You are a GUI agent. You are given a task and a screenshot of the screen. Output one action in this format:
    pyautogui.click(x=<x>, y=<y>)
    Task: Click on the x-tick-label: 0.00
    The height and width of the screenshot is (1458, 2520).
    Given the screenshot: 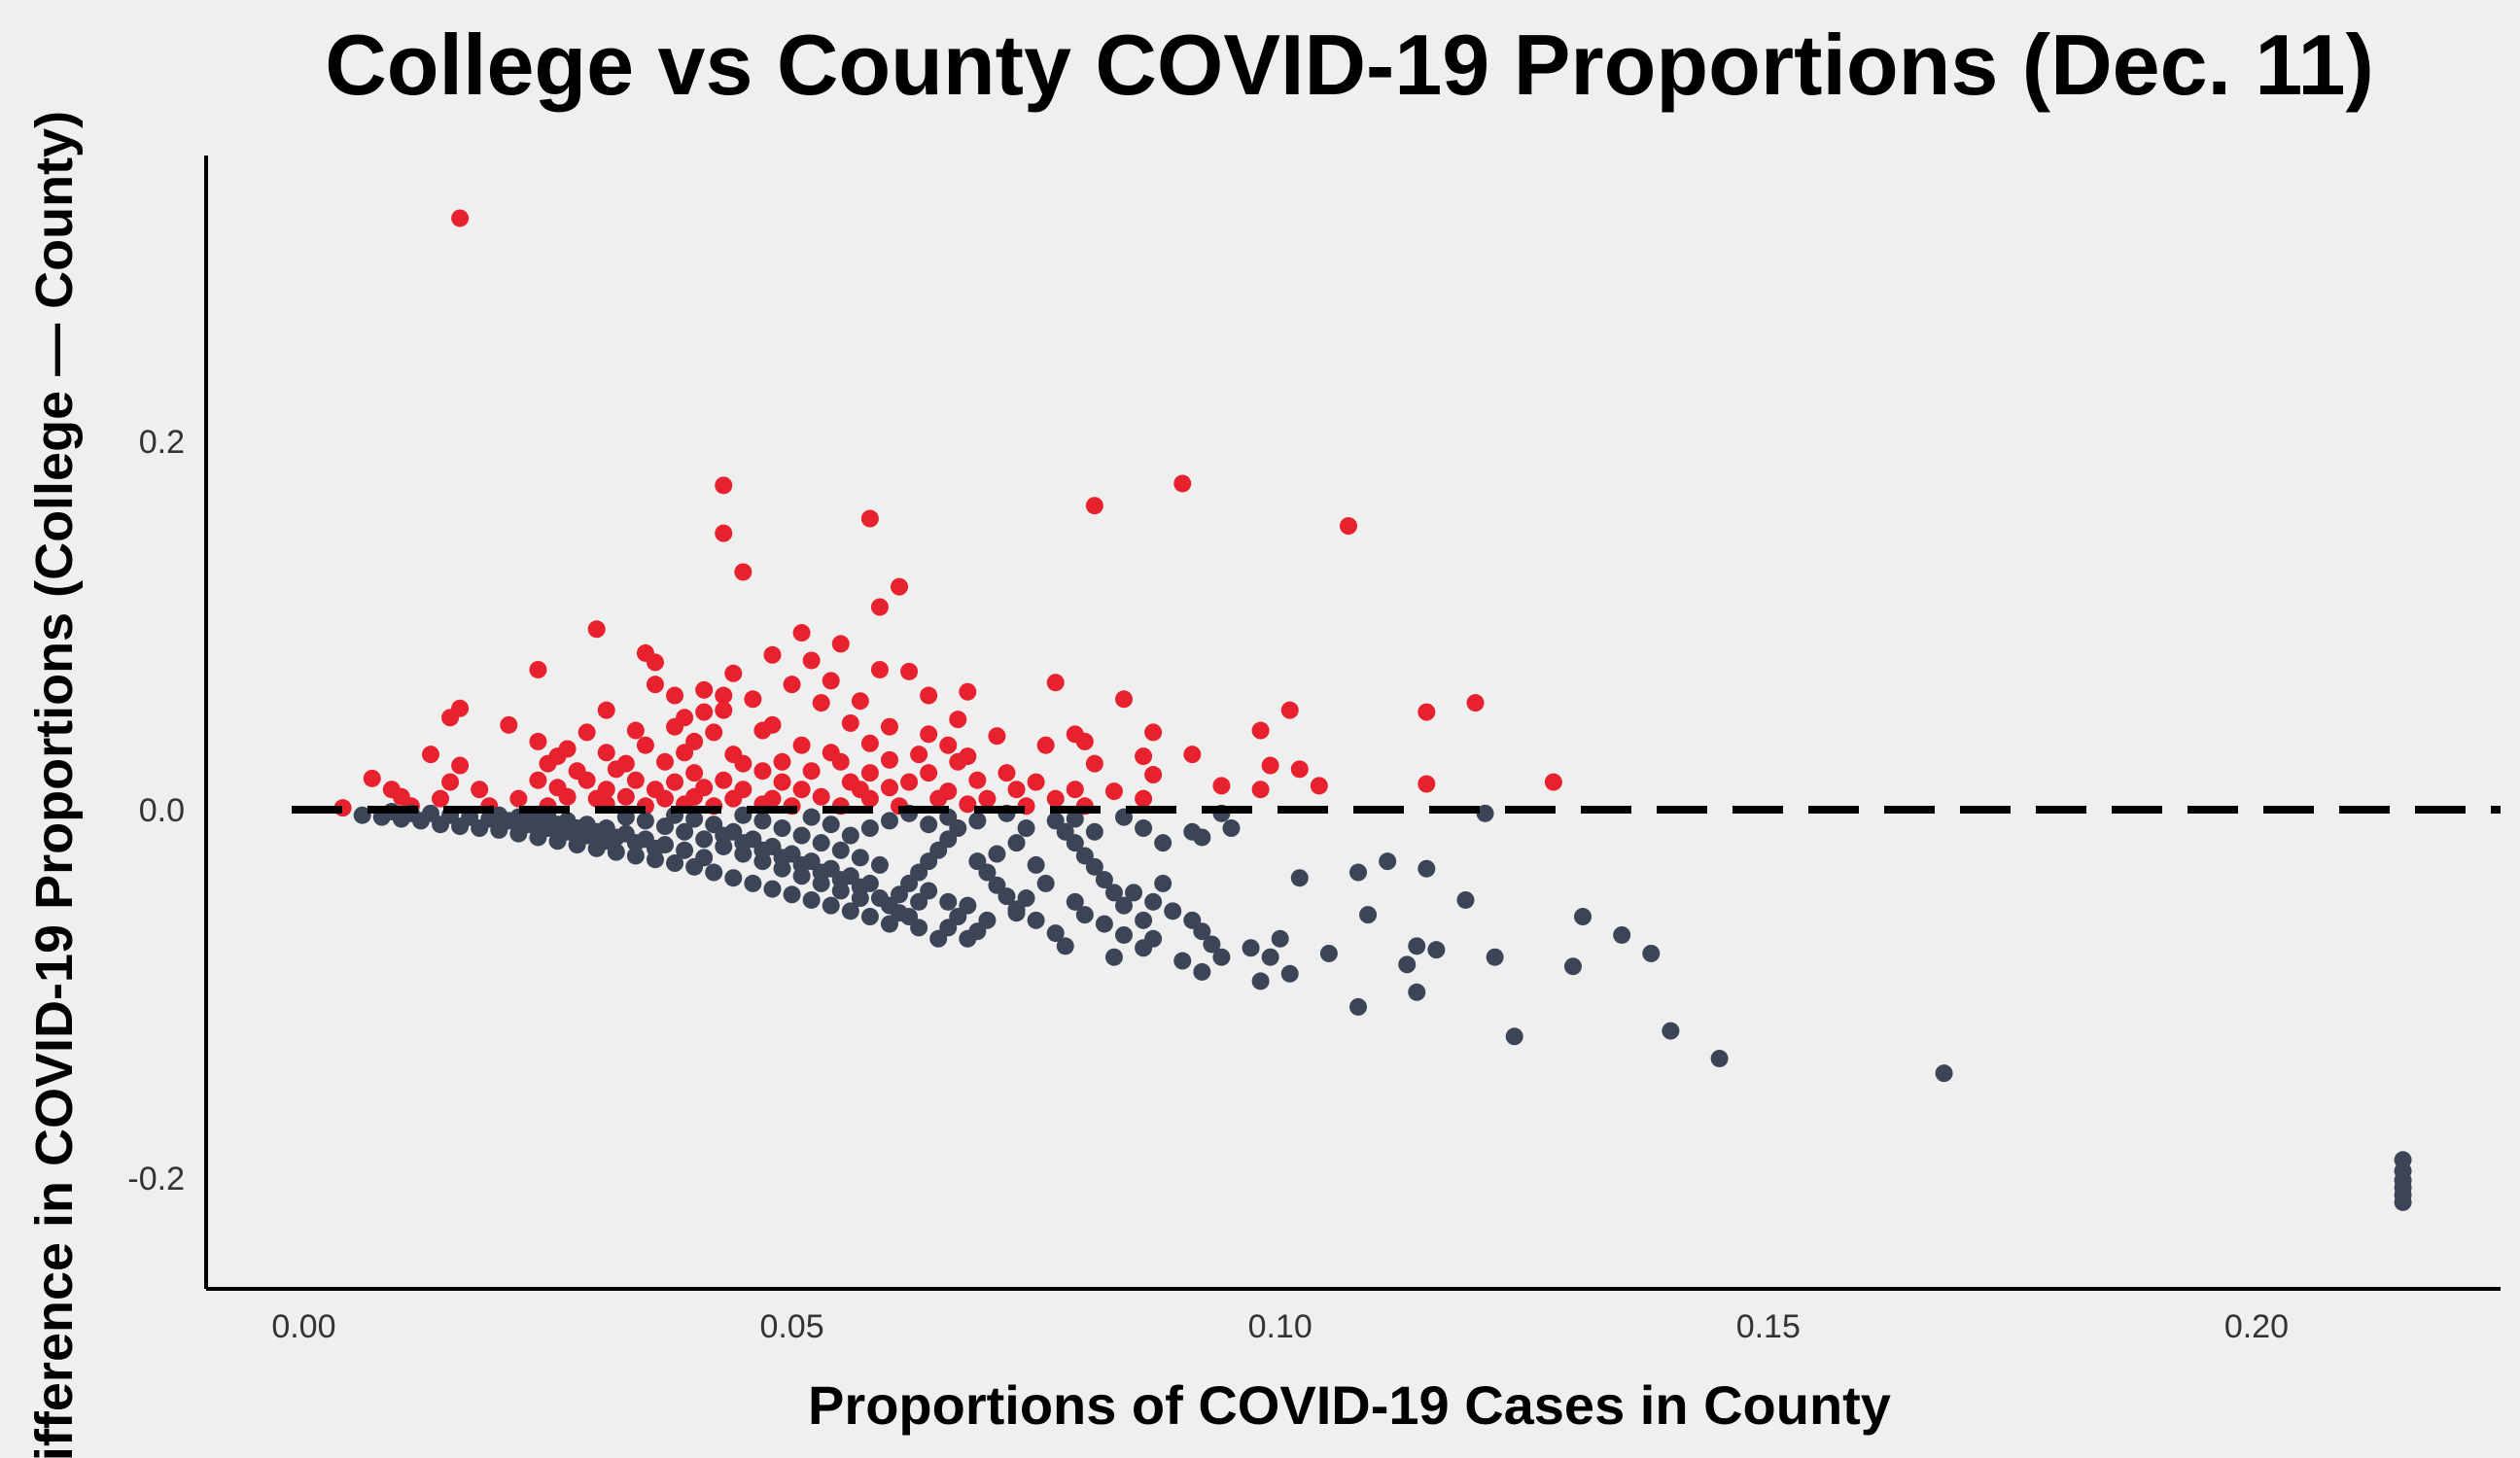 What is the action you would take?
    pyautogui.click(x=303, y=1326)
    